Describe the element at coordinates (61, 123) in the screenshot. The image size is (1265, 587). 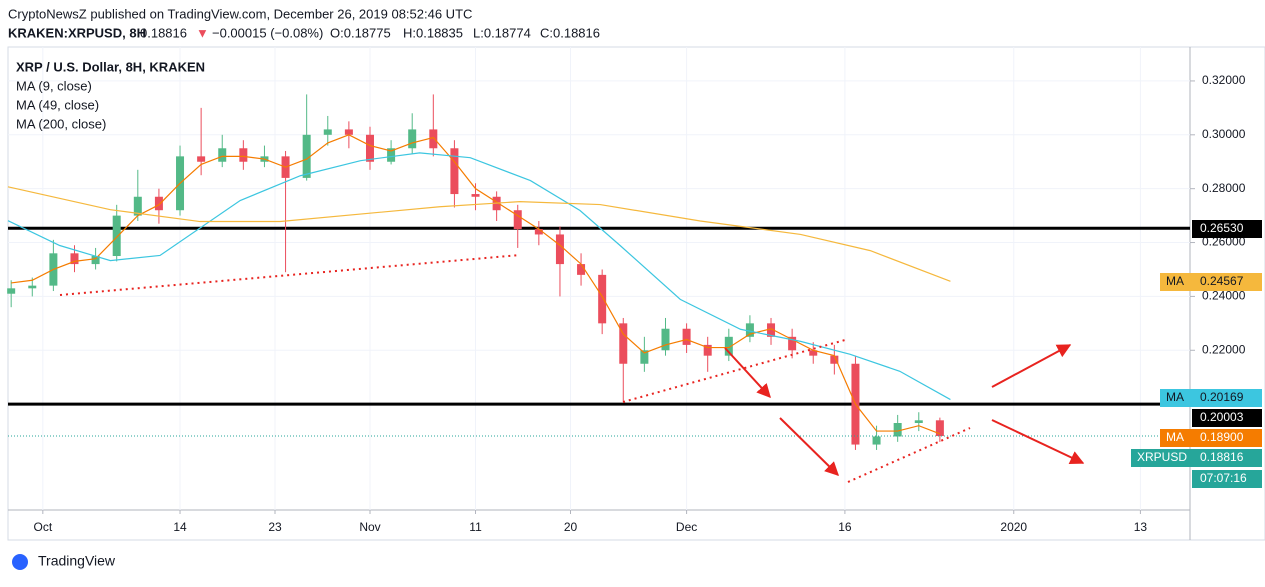
I see `legend-entry: MA (200, close)` at that location.